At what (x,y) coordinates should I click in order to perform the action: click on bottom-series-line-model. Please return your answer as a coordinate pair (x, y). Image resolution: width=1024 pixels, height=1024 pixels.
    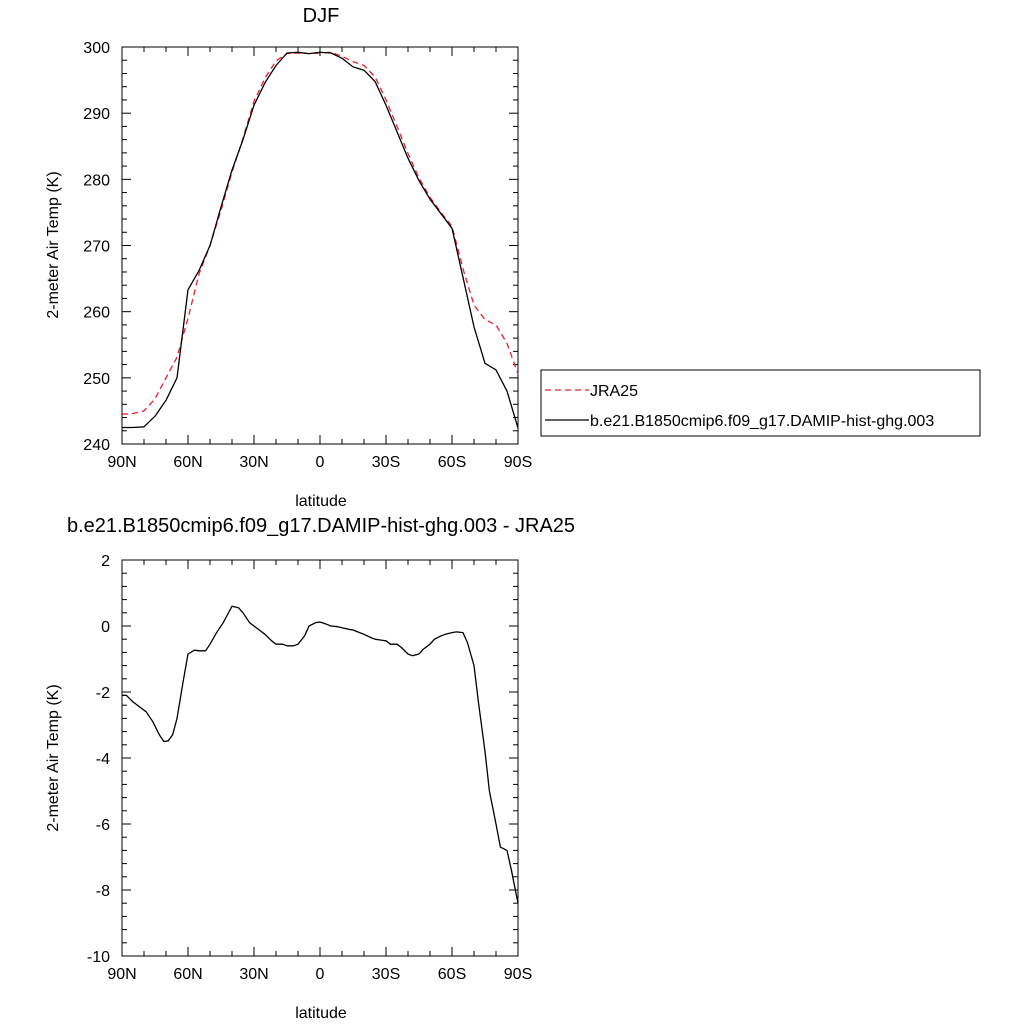
    Looking at the image, I should click on (320, 754).